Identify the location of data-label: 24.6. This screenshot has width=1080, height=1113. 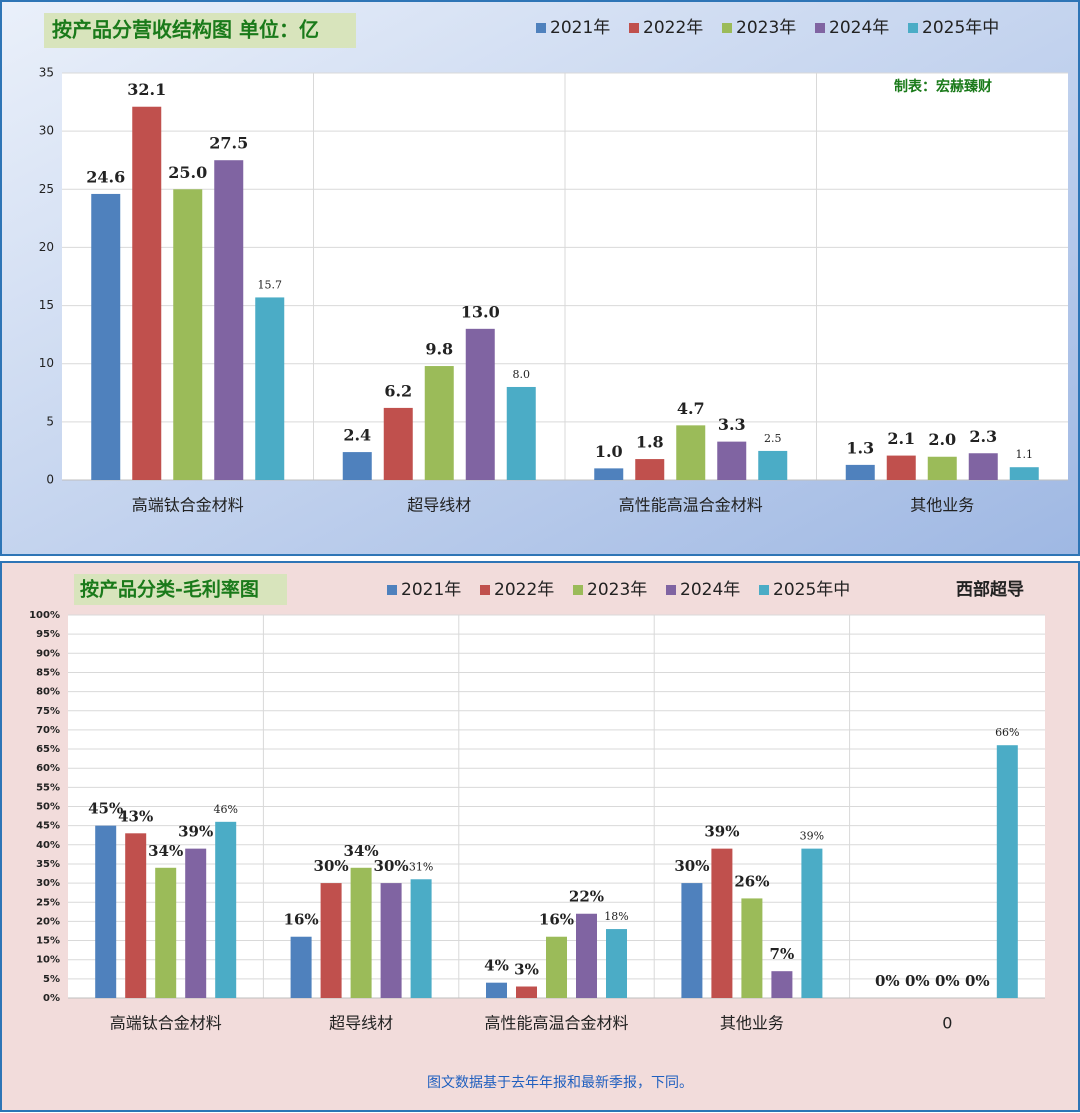
(105, 176).